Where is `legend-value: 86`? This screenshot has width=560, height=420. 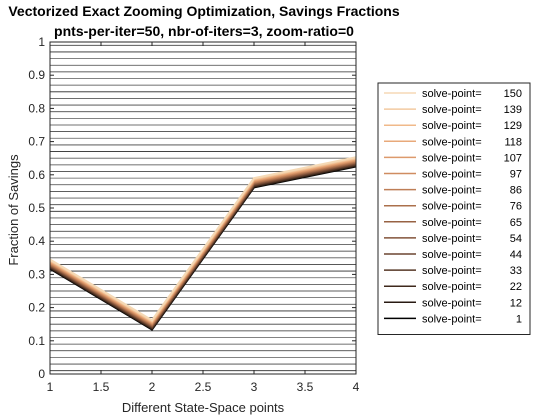 legend-value: 86 is located at coordinates (516, 191).